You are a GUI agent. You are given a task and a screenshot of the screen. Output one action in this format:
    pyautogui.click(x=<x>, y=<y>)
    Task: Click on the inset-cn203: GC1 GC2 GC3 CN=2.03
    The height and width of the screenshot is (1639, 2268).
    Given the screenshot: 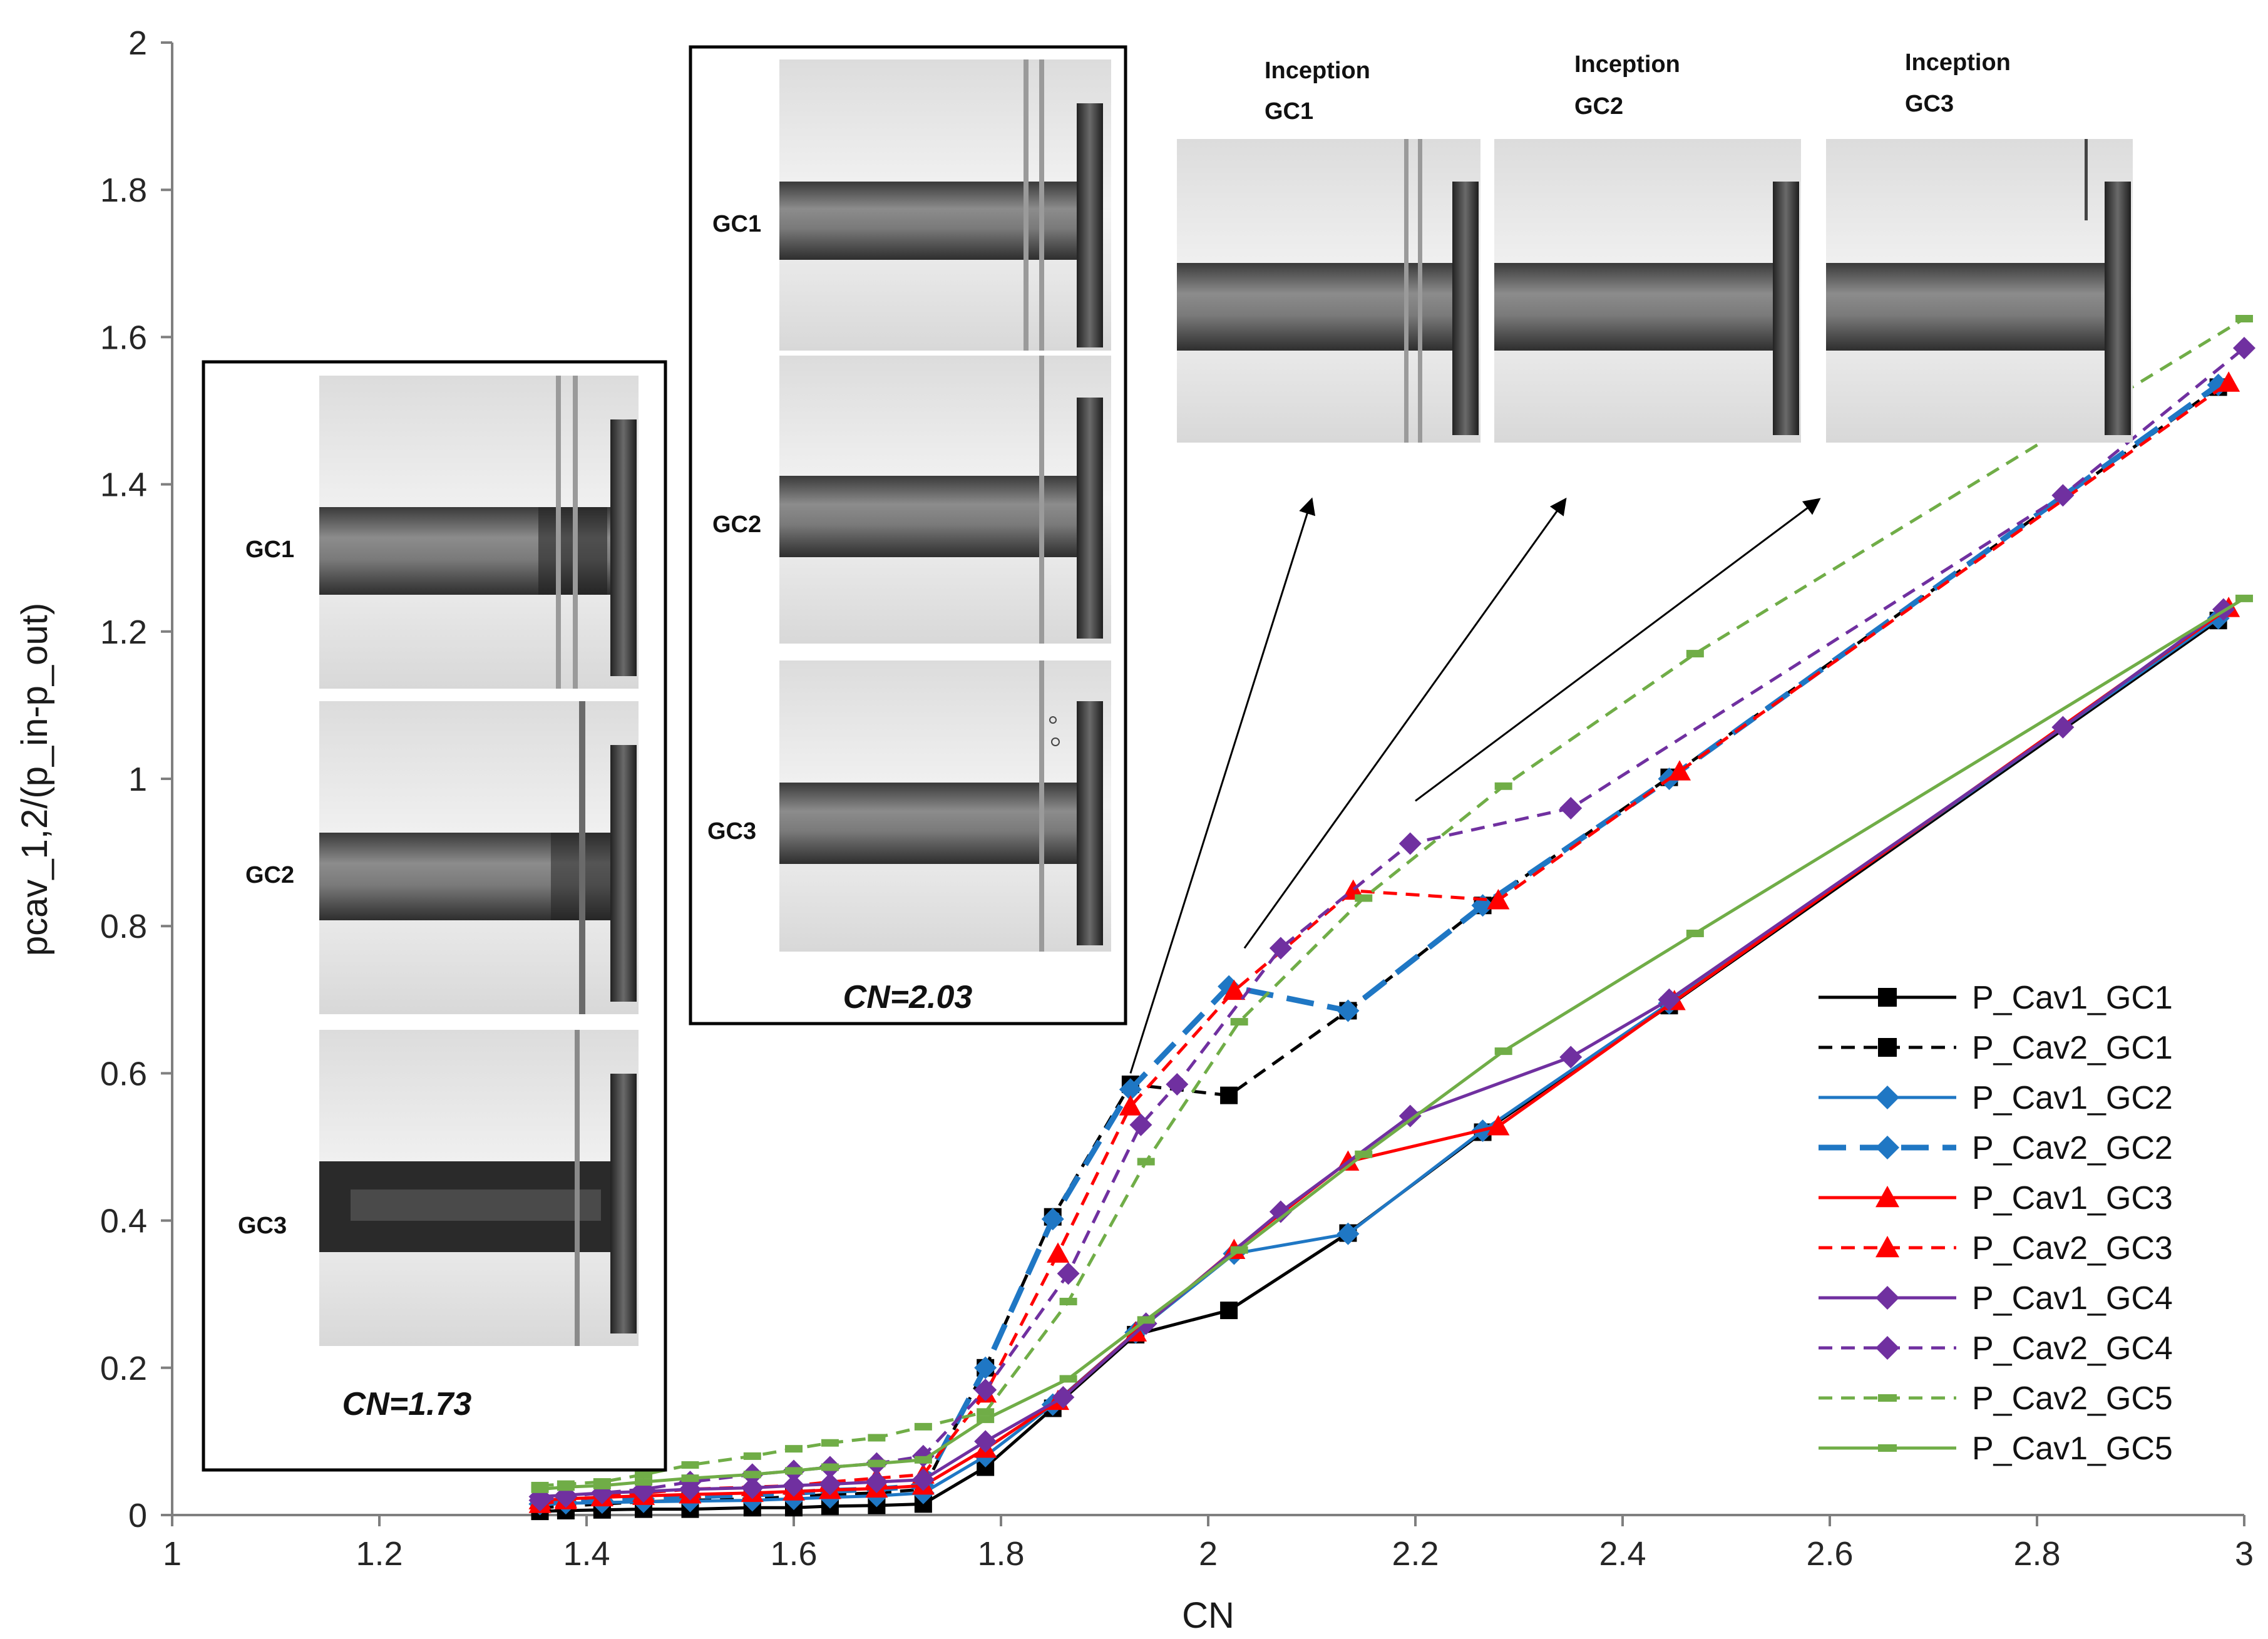 What is the action you would take?
    pyautogui.click(x=908, y=535)
    